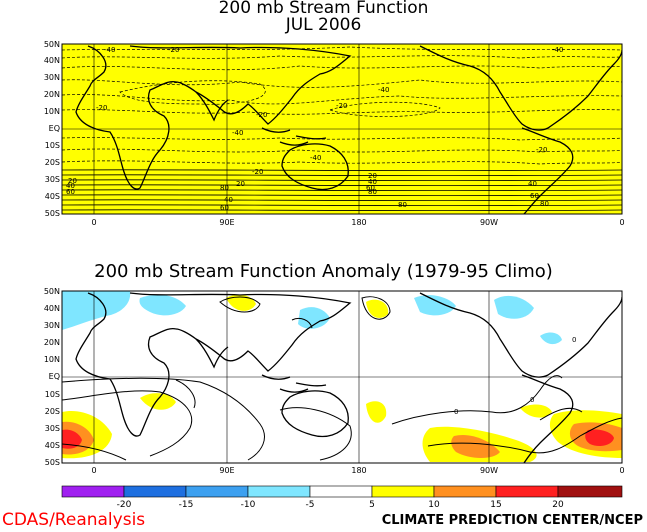 This screenshot has height=532, width=647. I want to click on top-map-title: 200 mb Stream Function, so click(323, 9).